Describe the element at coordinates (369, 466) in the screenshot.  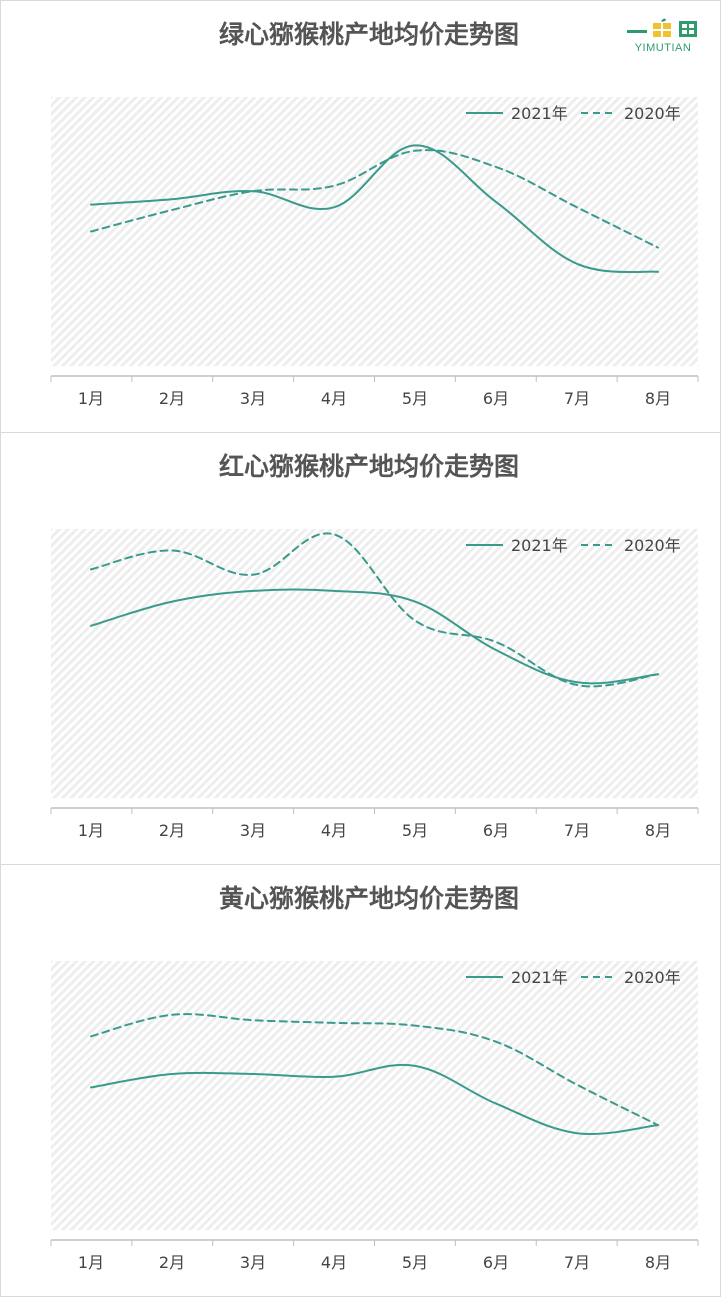
I see `chart-title: 红心猕猴桃产地均价走势图` at that location.